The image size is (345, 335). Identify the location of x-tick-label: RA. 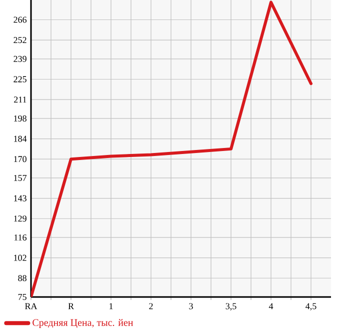
(31, 306).